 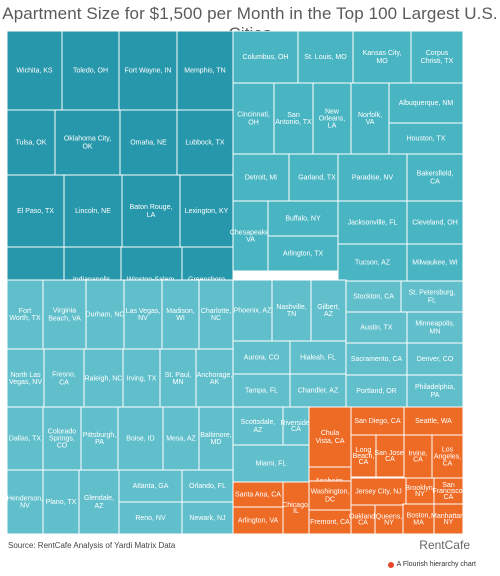 I want to click on cell-omaha-ne: Omaha, NE, so click(x=148, y=142).